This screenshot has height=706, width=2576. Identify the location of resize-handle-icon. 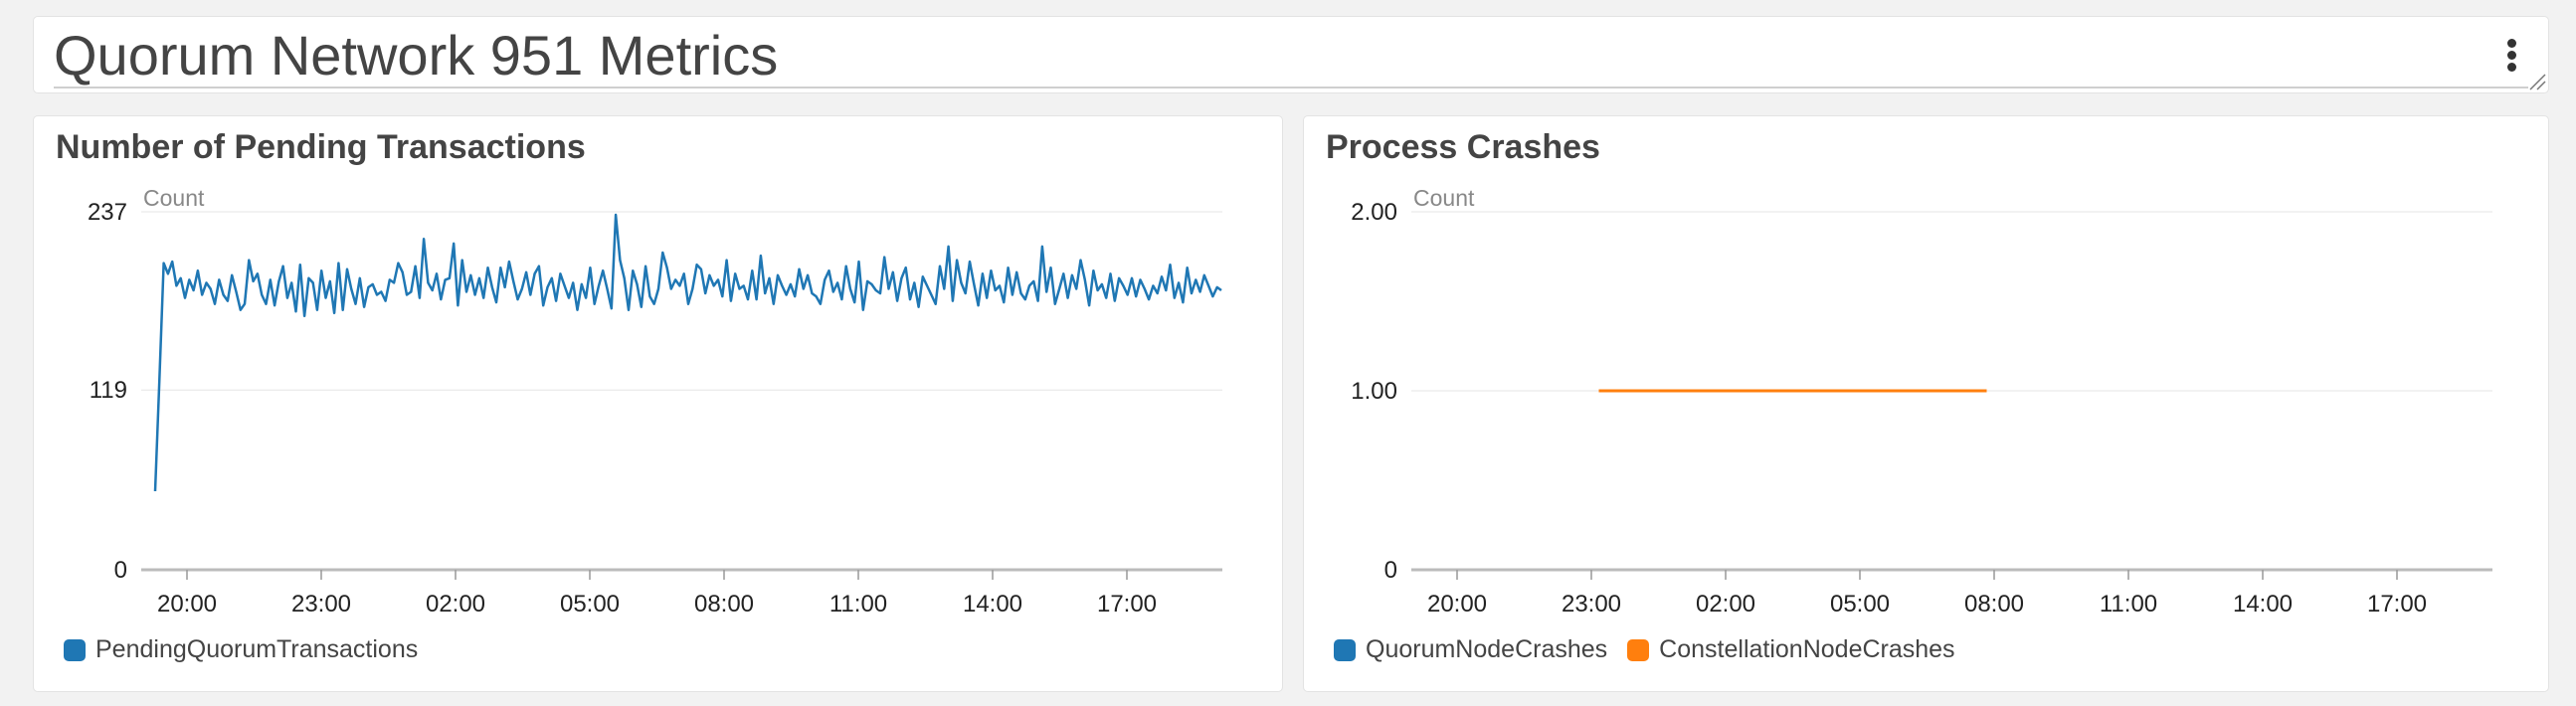
(2536, 81).